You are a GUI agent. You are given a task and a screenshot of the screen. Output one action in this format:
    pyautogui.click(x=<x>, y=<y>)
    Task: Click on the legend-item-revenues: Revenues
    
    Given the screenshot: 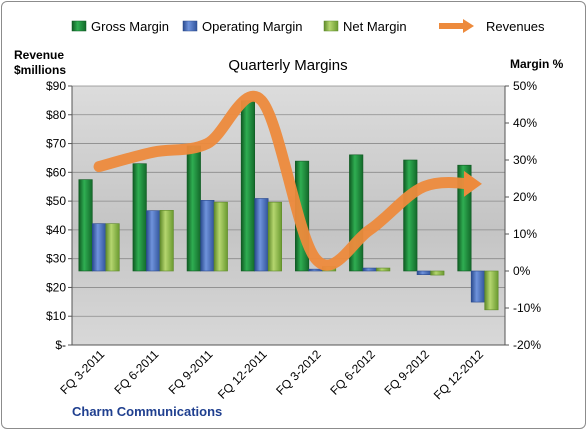 What is the action you would take?
    pyautogui.click(x=492, y=26)
    